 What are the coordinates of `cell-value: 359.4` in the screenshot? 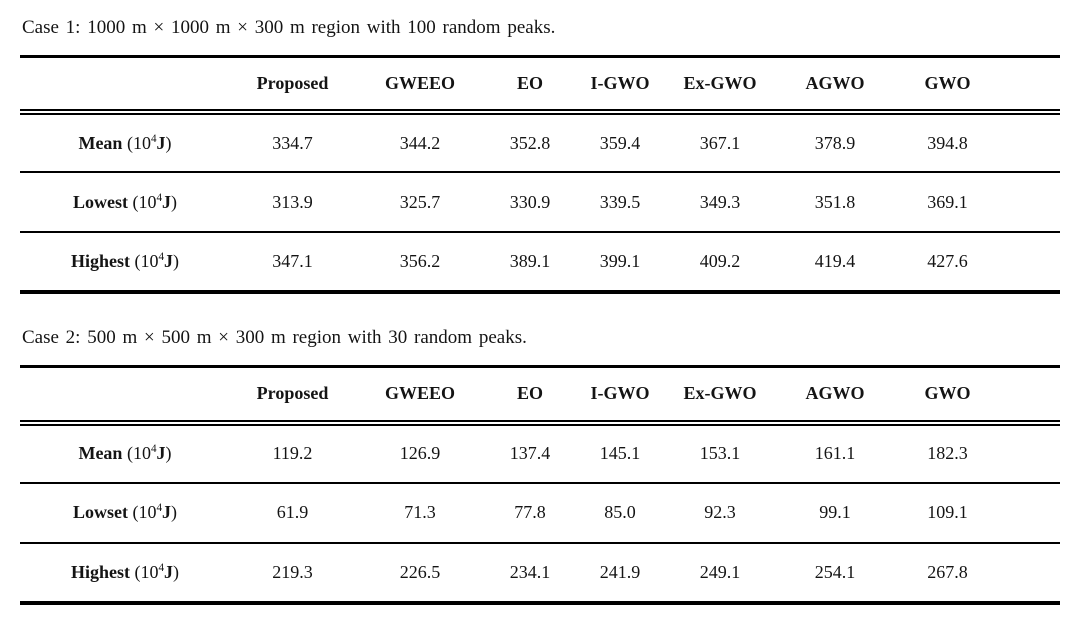 It's located at (620, 142).